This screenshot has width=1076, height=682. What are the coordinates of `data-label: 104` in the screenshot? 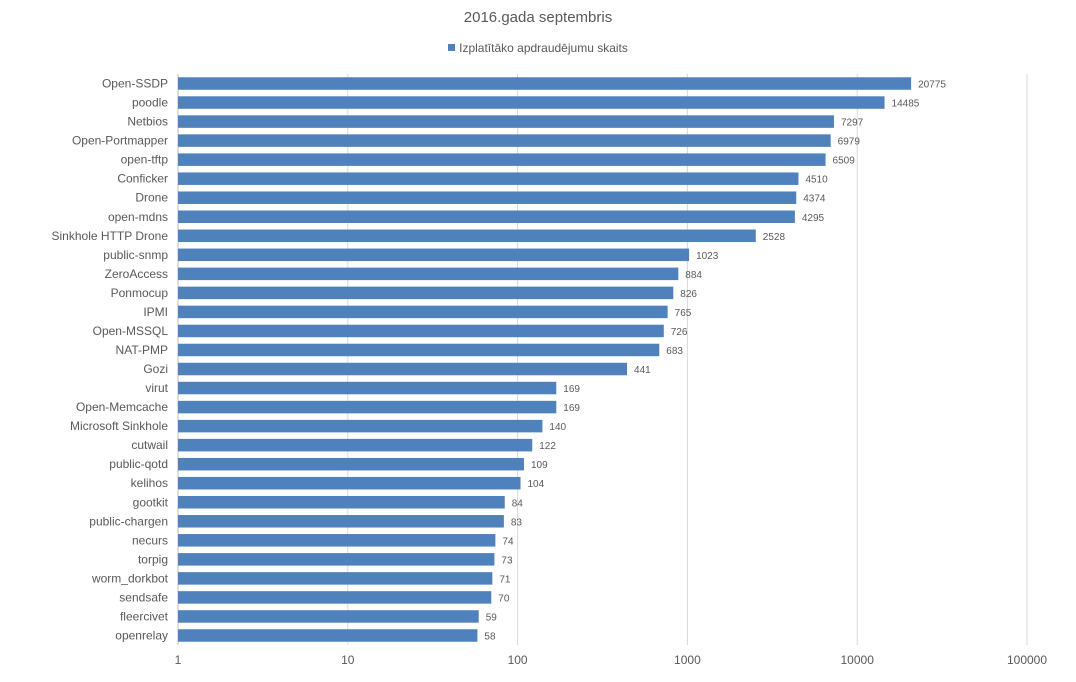 It's located at (535, 484).